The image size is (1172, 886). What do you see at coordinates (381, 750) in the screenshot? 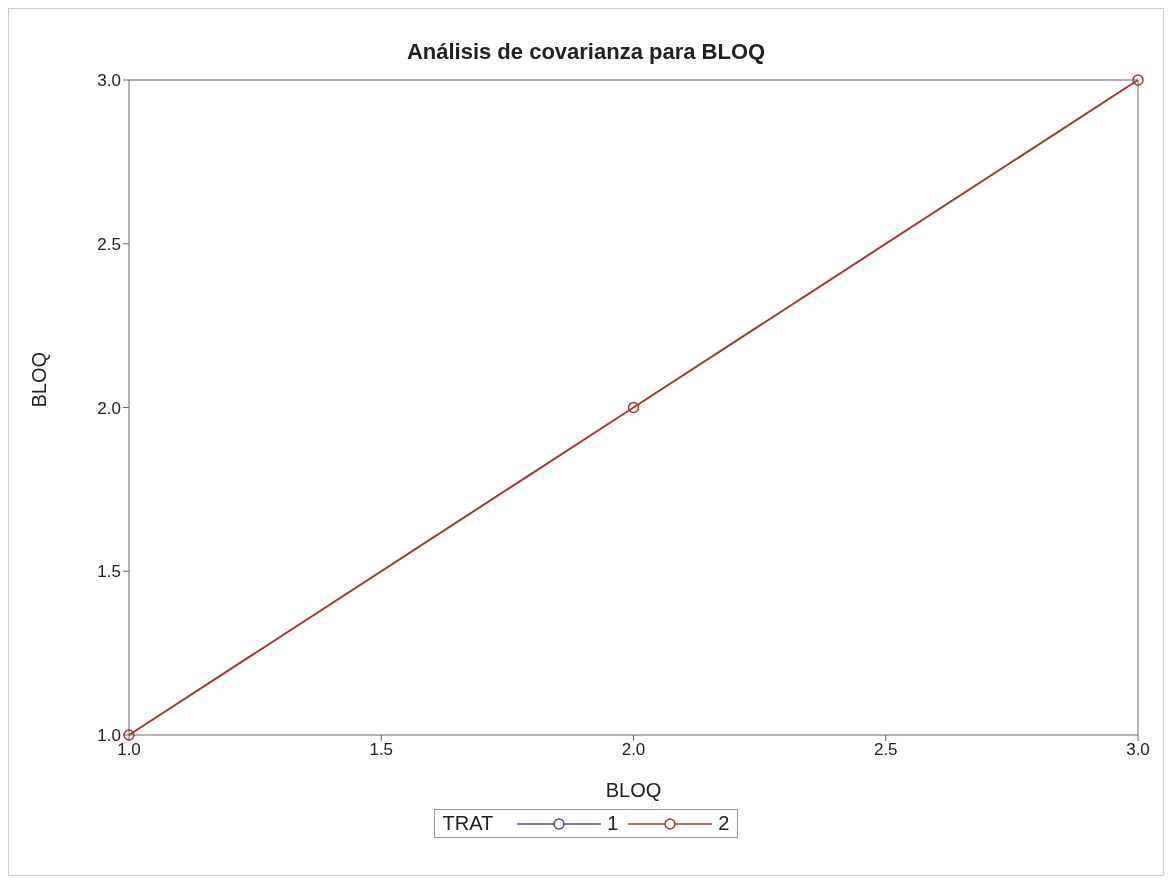
I see `x-tick-label: 1.5` at bounding box center [381, 750].